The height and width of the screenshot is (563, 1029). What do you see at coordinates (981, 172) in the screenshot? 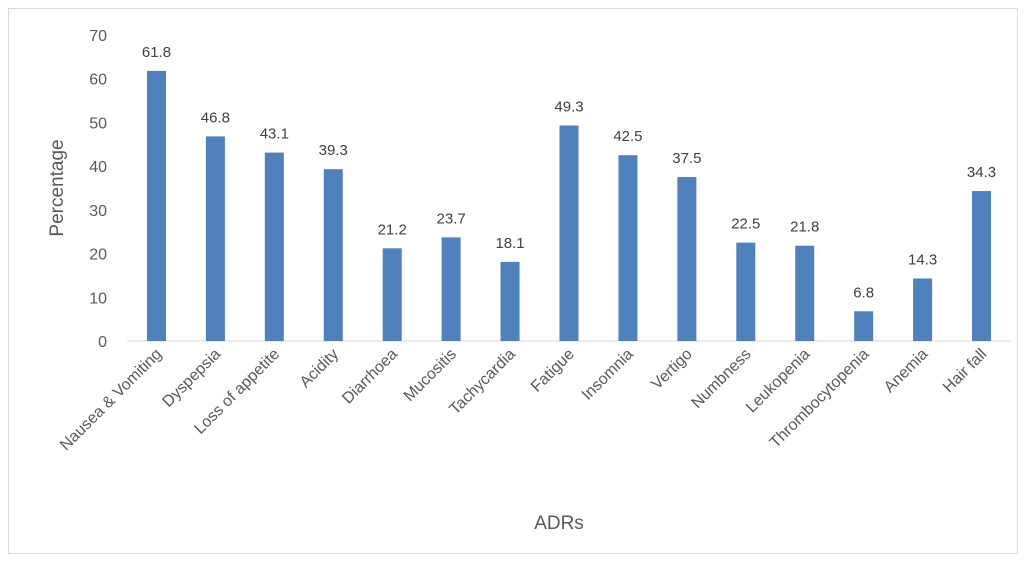
I see `data-label: 34.3` at bounding box center [981, 172].